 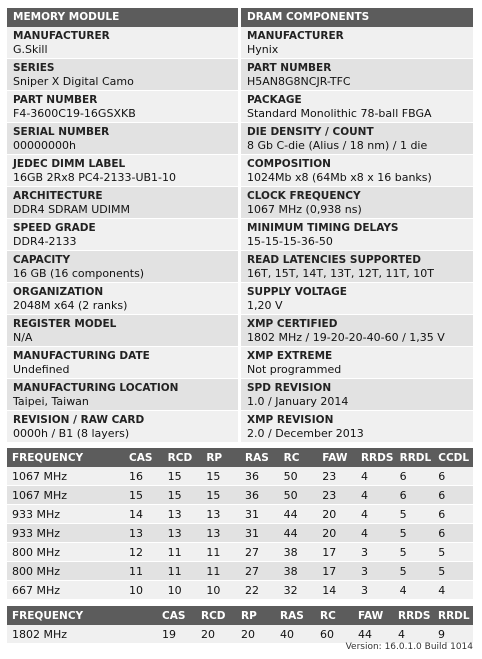 What do you see at coordinates (290, 241) in the screenshot?
I see `field-value: 15-15-15-36-50` at bounding box center [290, 241].